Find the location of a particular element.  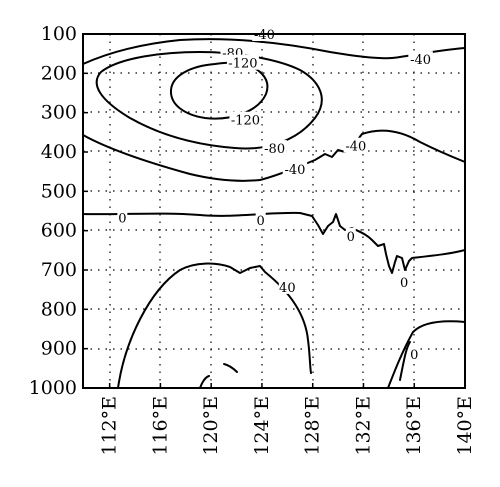

x-axis-ticks: 112°E 116°E 120°E 124°E 128°E 132°E 136°E 140°E is located at coordinates (287, 419).